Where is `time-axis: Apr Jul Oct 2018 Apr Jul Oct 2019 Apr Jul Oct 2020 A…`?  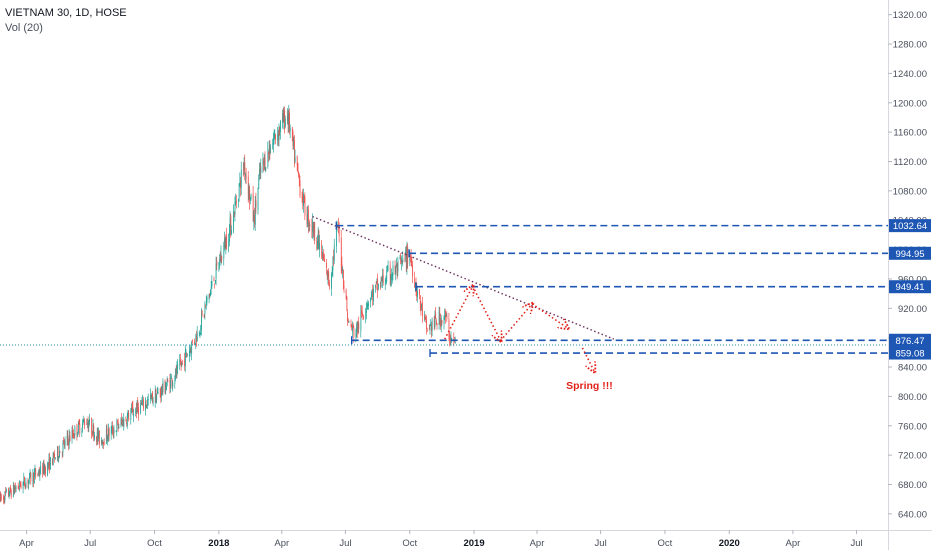 time-axis: Apr Jul Oct 2018 Apr Jul Oct 2019 Apr Jul Oct 2020 A… is located at coordinates (441, 539).